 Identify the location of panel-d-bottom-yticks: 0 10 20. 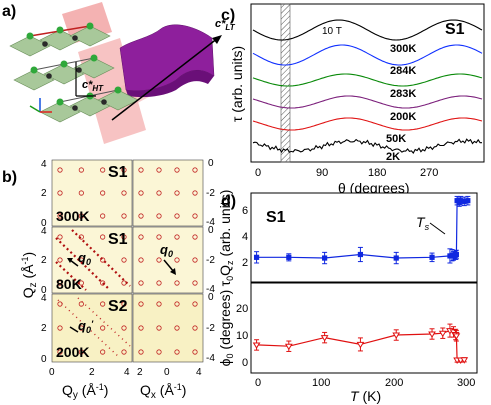
(242, 336).